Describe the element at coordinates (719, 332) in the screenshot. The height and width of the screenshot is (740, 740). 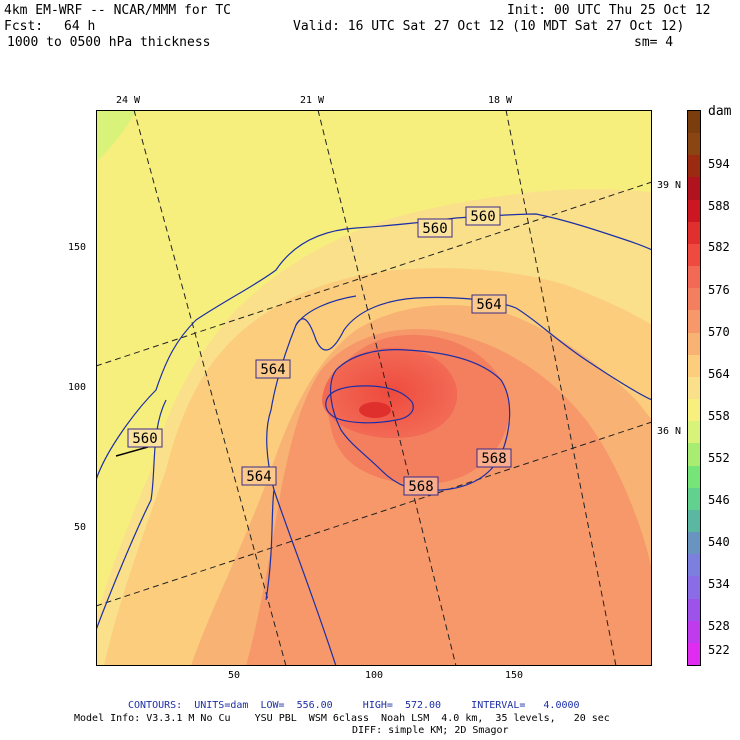
I see `colorbar-label: 570` at that location.